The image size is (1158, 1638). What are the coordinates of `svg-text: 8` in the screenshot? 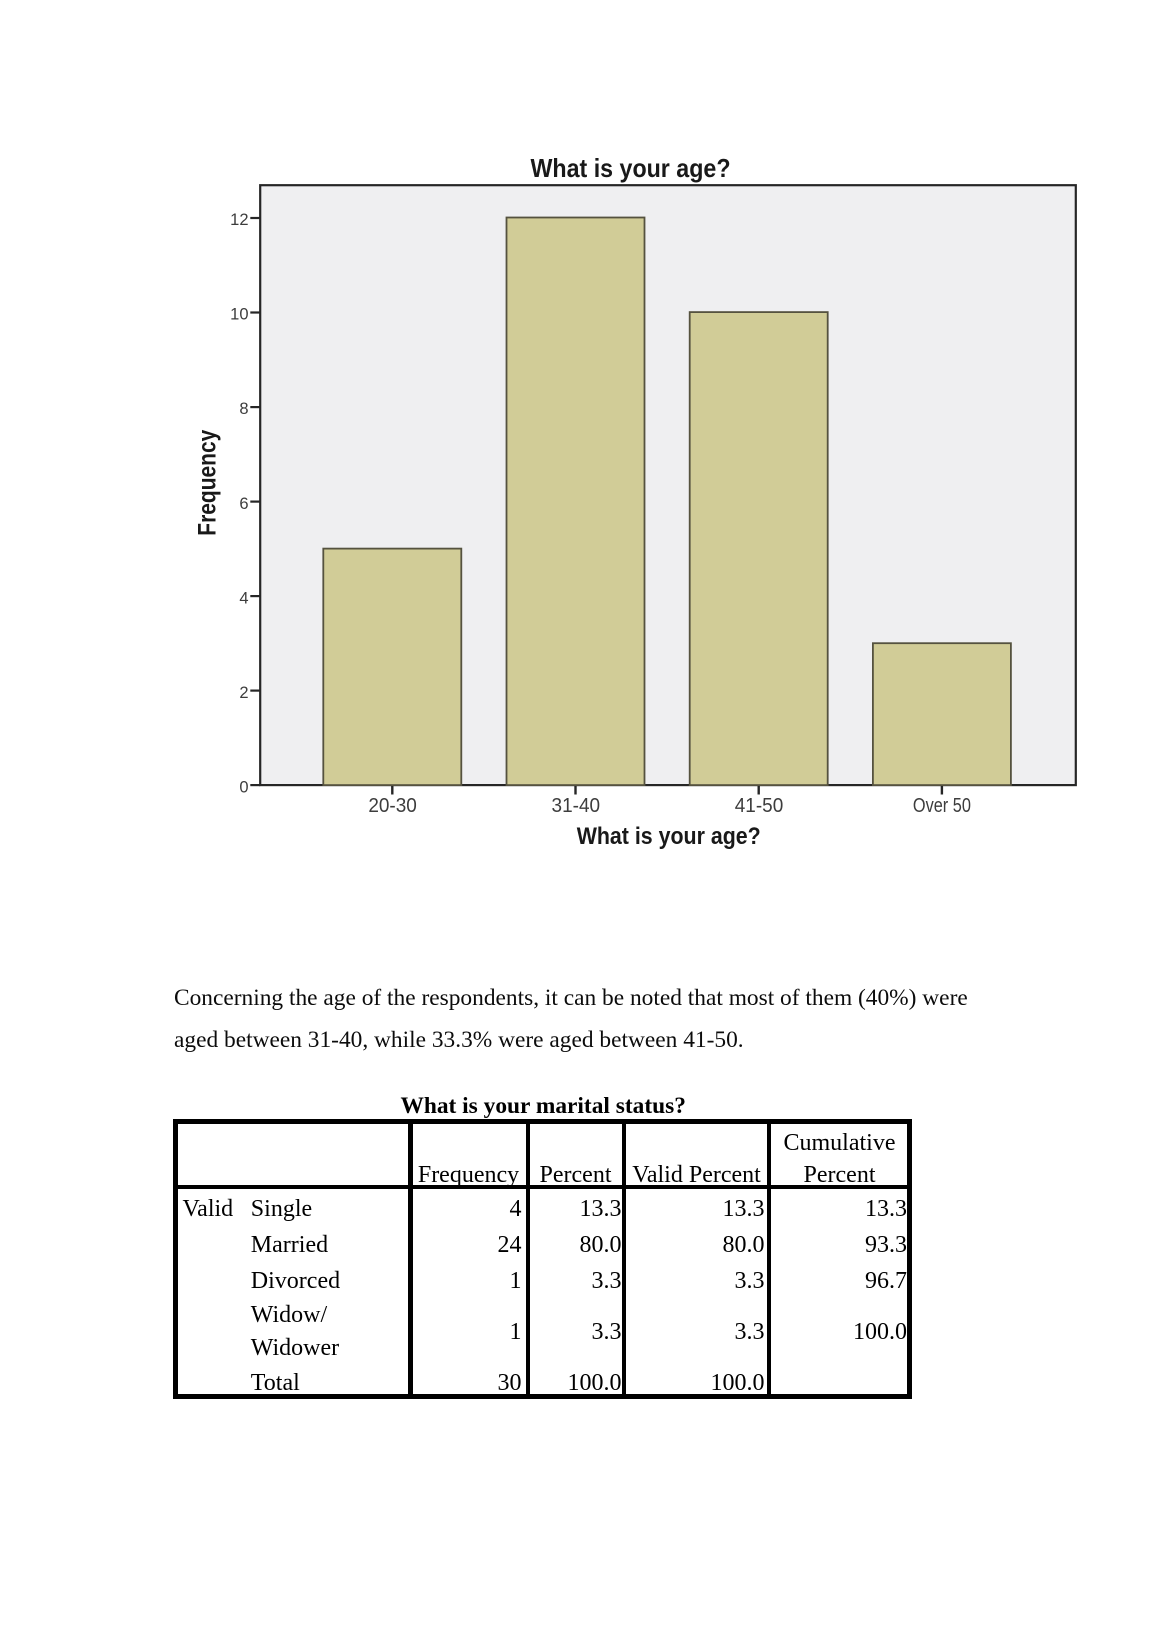 It's located at (243, 409).